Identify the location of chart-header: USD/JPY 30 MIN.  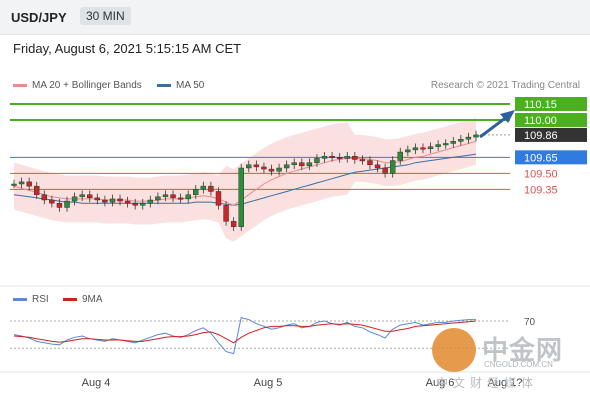
(295, 17).